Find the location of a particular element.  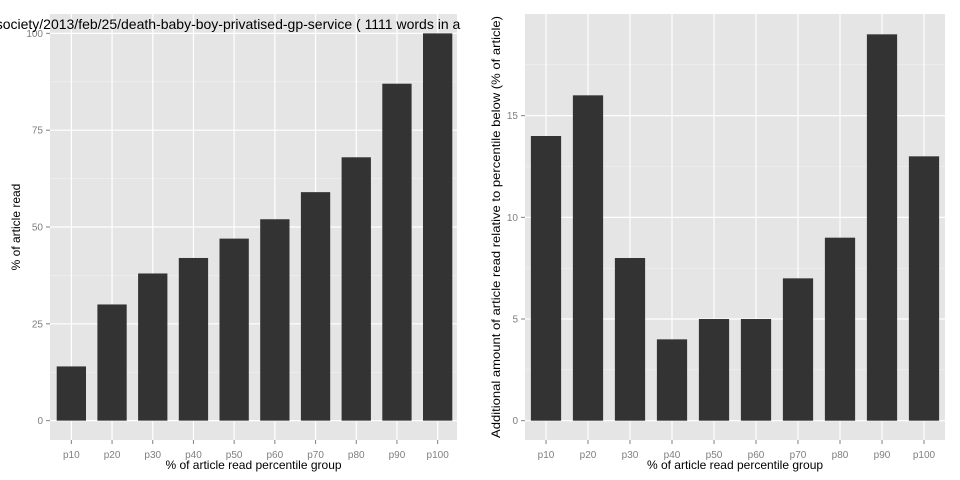

y-tick-label: 75 is located at coordinates (38, 131).